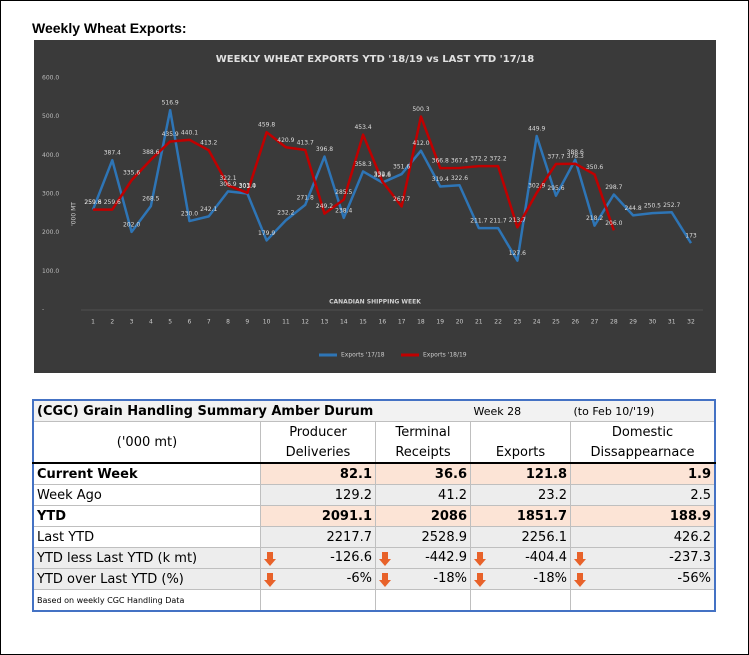 The image size is (749, 655). What do you see at coordinates (595, 322) in the screenshot?
I see `x-tick-label: 27` at bounding box center [595, 322].